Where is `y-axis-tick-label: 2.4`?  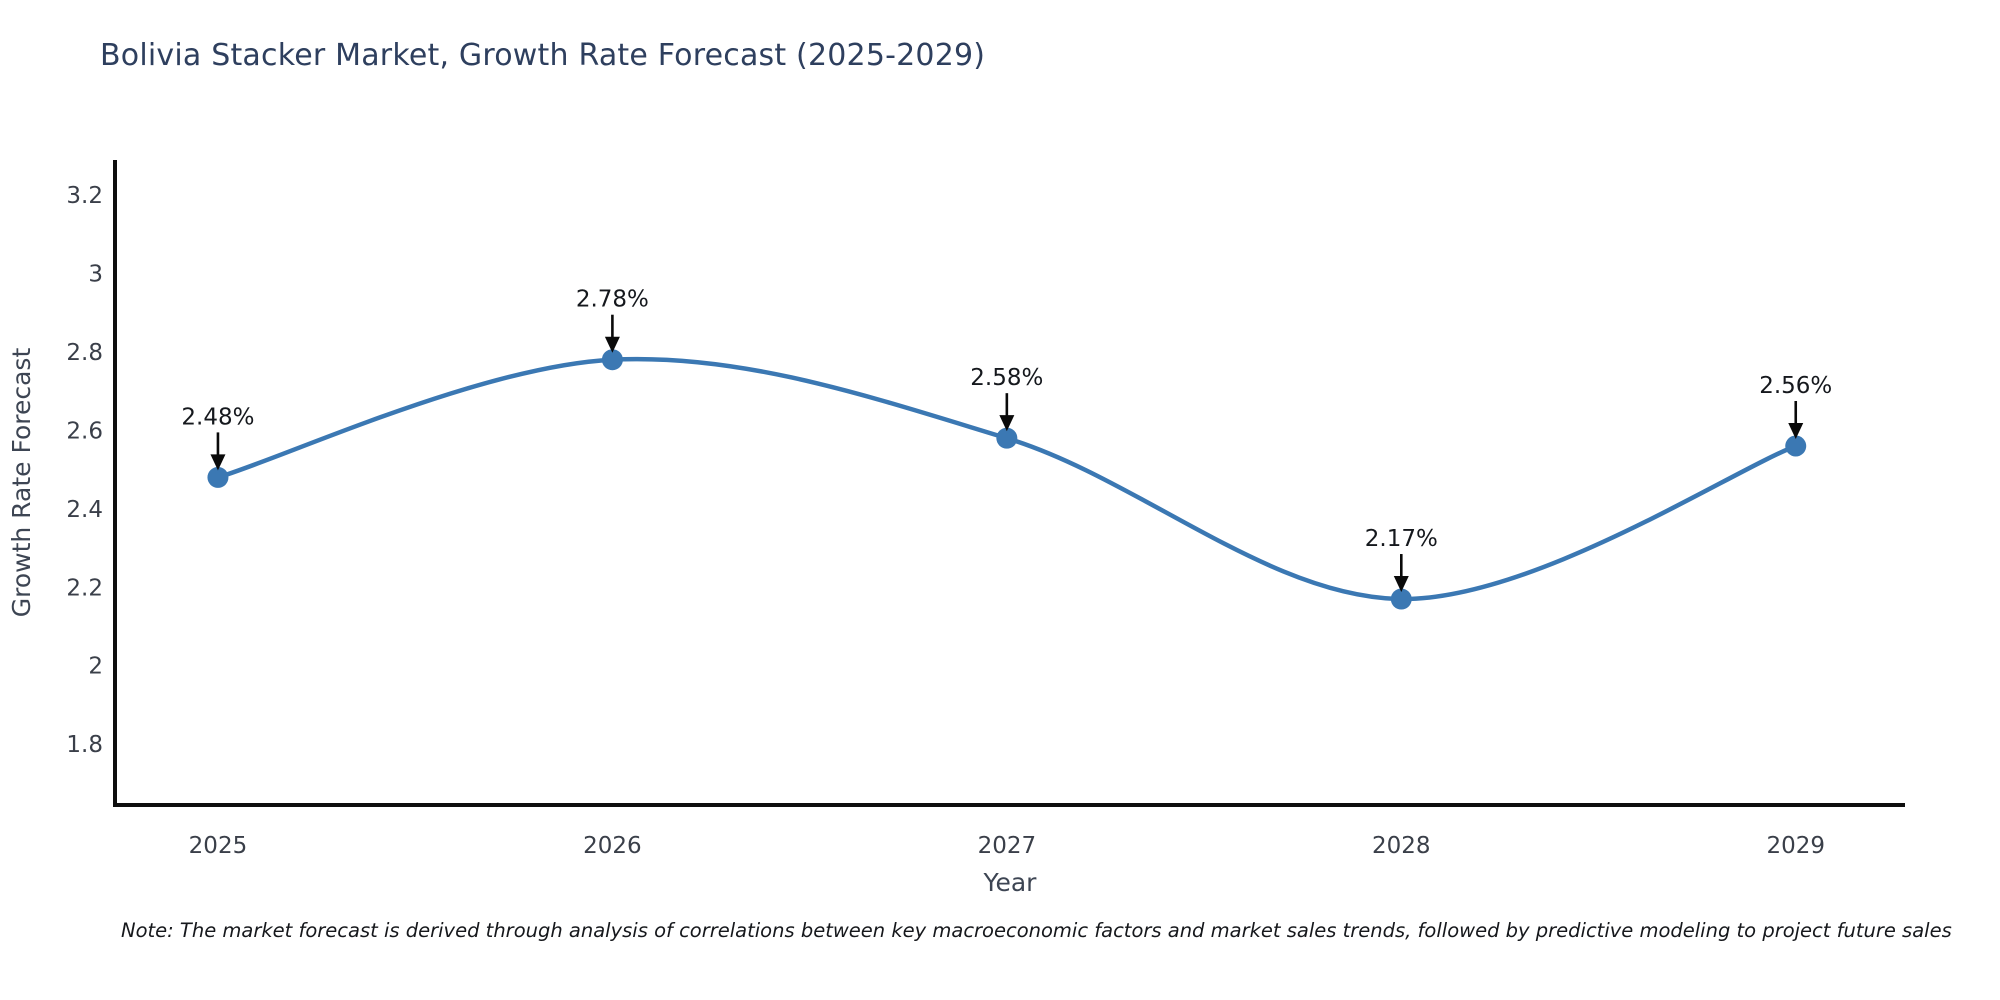 y-axis-tick-label: 2.4 is located at coordinates (84, 510).